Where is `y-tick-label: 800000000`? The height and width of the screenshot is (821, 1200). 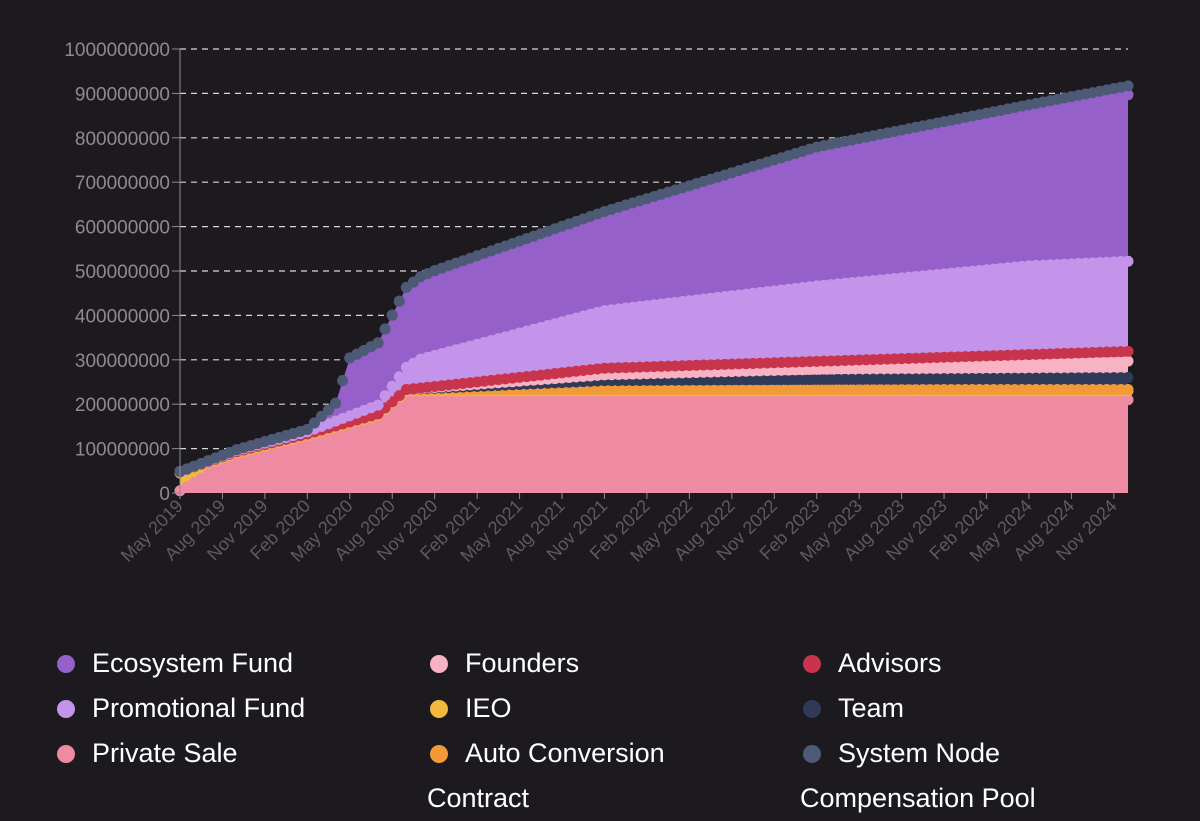 y-tick-label: 800000000 is located at coordinates (122, 139).